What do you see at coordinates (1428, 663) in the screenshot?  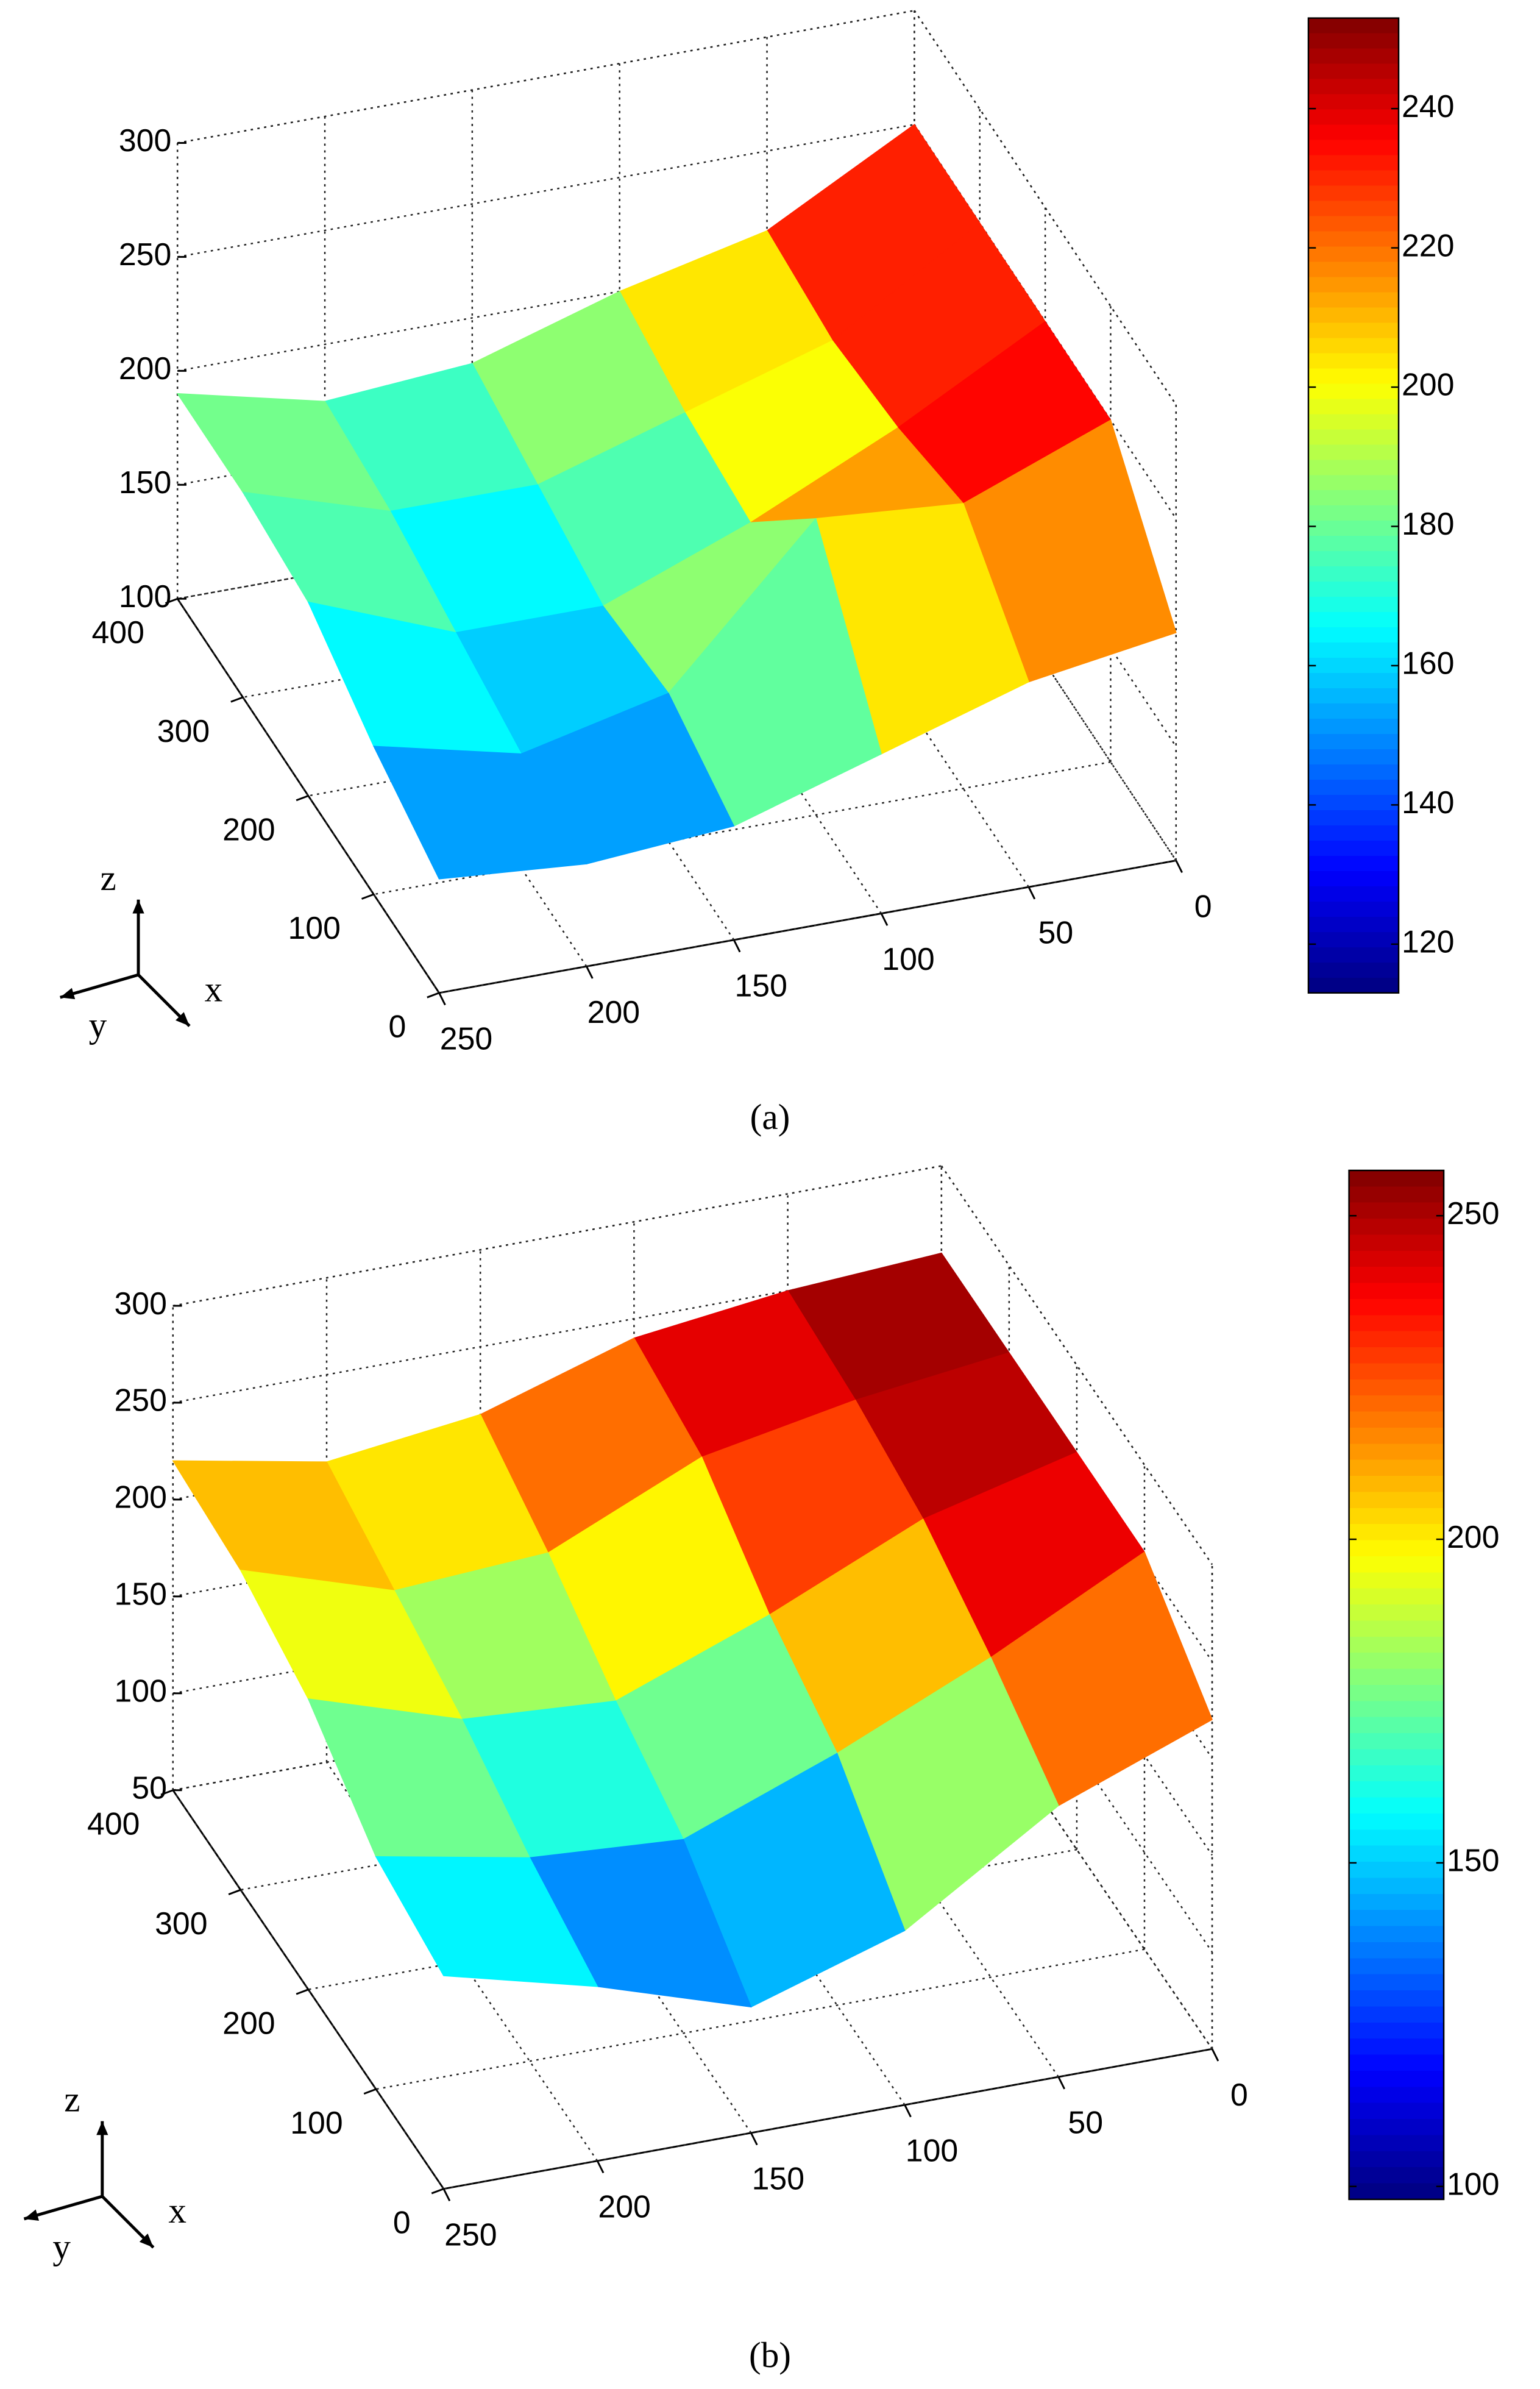 I see `colorbar-tick-label: 160` at bounding box center [1428, 663].